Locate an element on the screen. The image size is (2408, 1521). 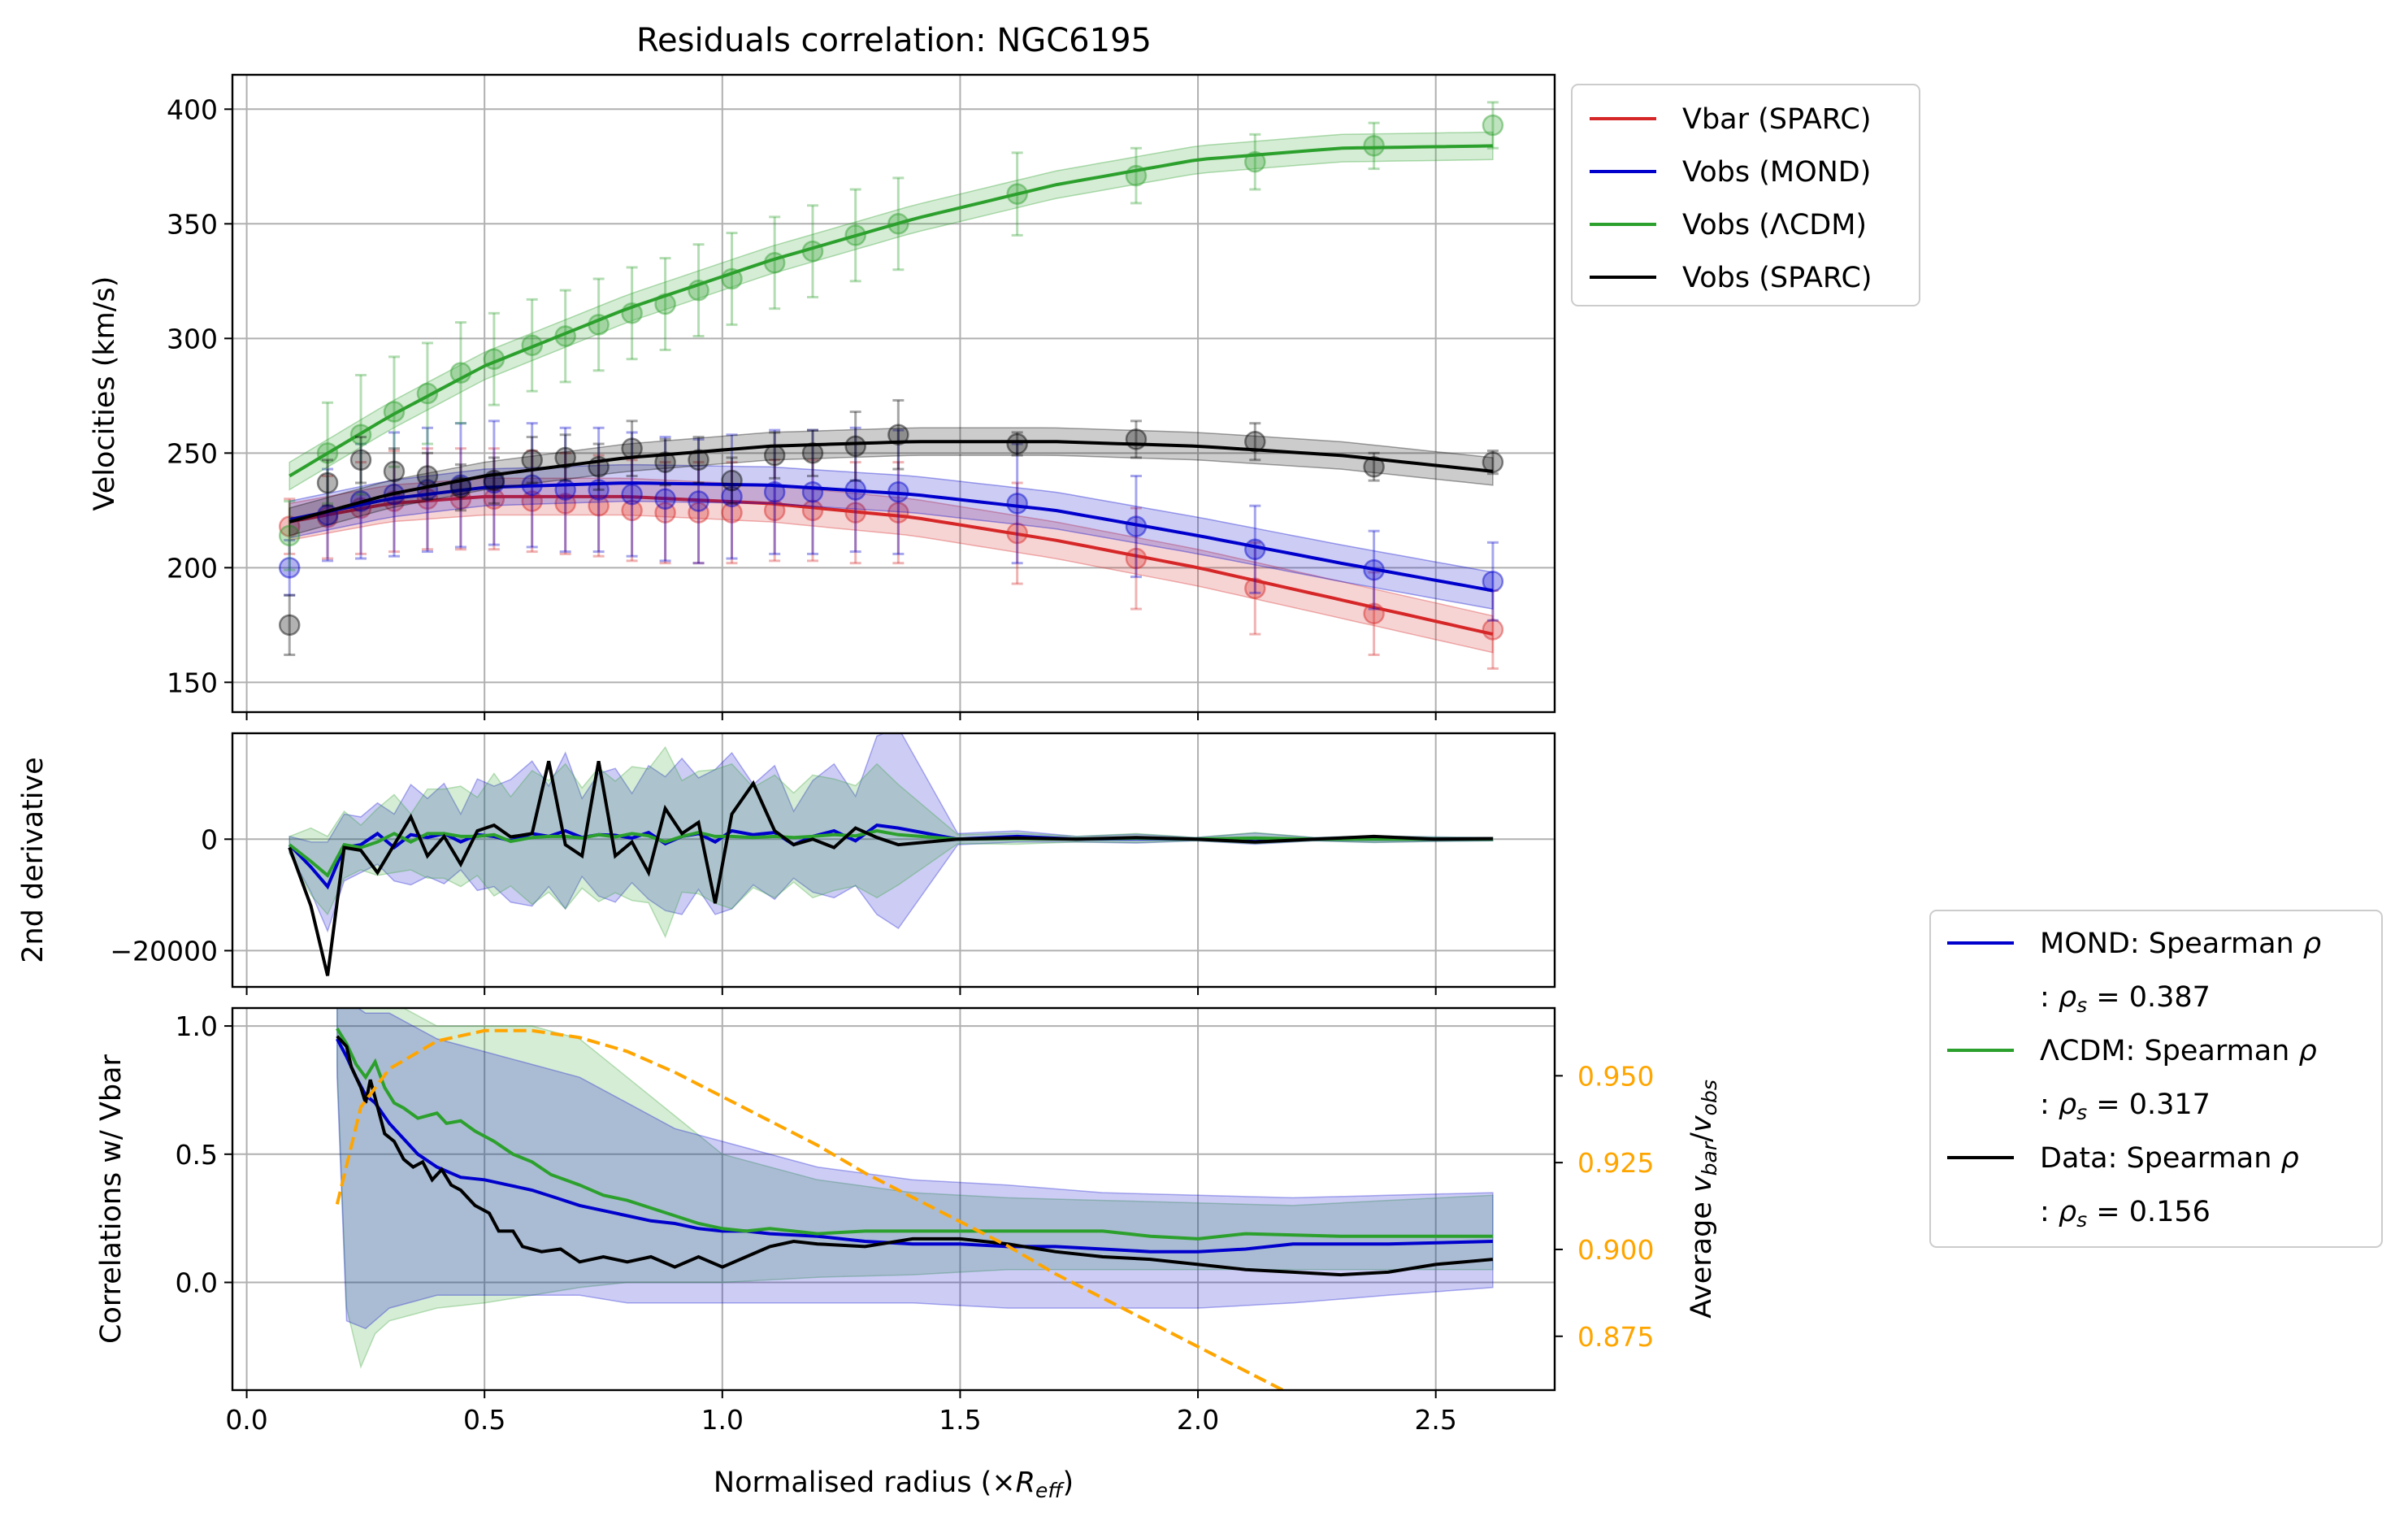
x-tick-label: 0.5 is located at coordinates (484, 1420).